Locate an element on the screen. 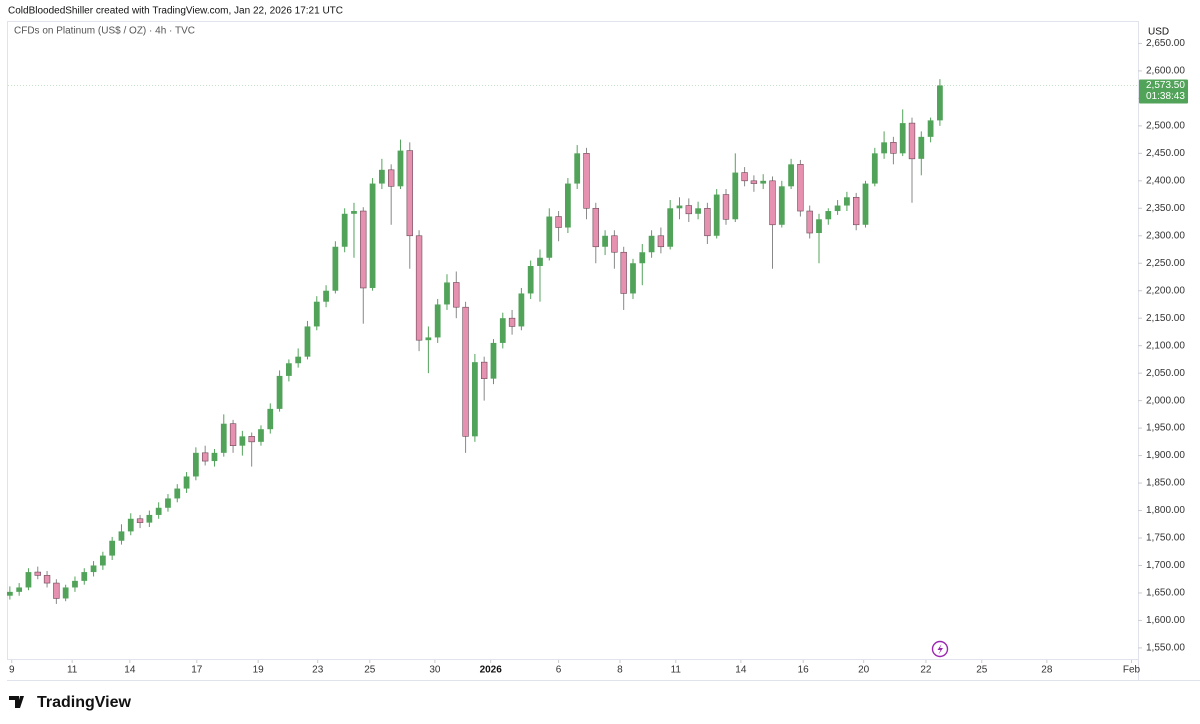 This screenshot has width=1200, height=724. x-tick-label: 30 is located at coordinates (435, 670).